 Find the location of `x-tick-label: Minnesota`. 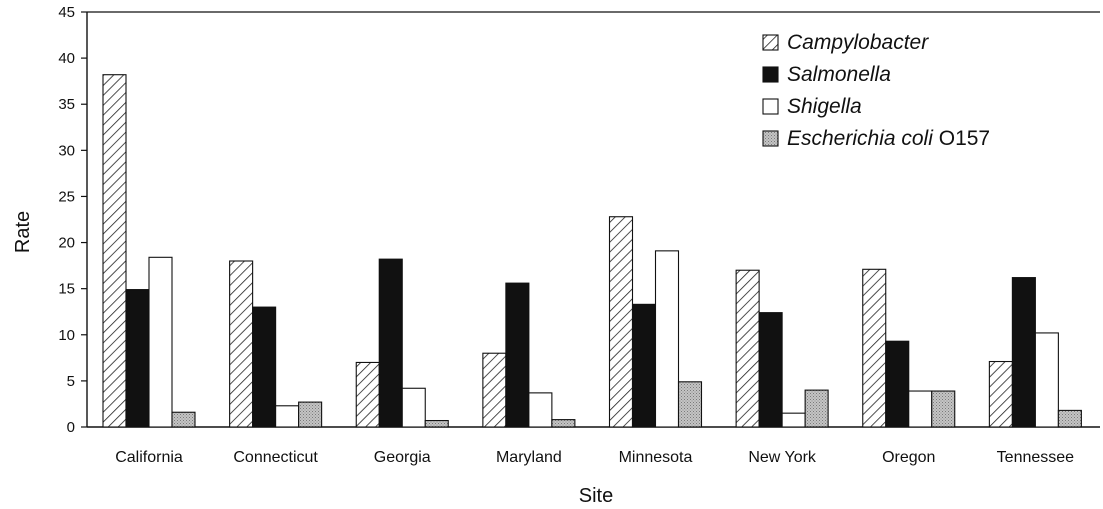

x-tick-label: Minnesota is located at coordinates (656, 457).